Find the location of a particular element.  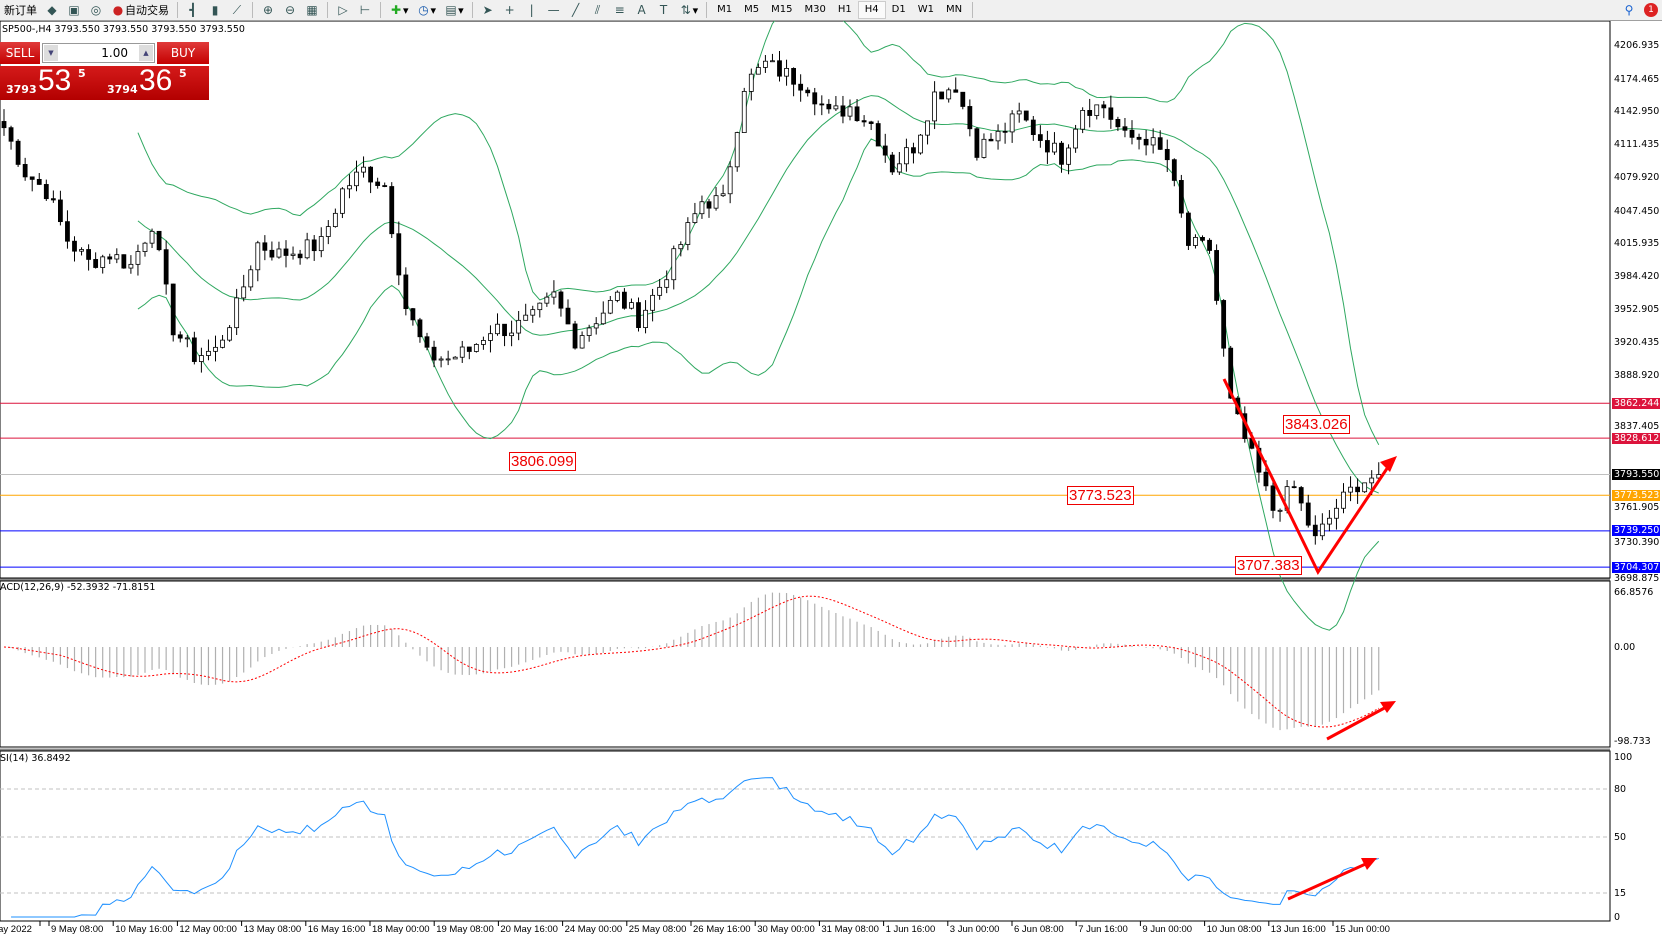

date-axis-label: 25 May 08:00 is located at coordinates (657, 929).